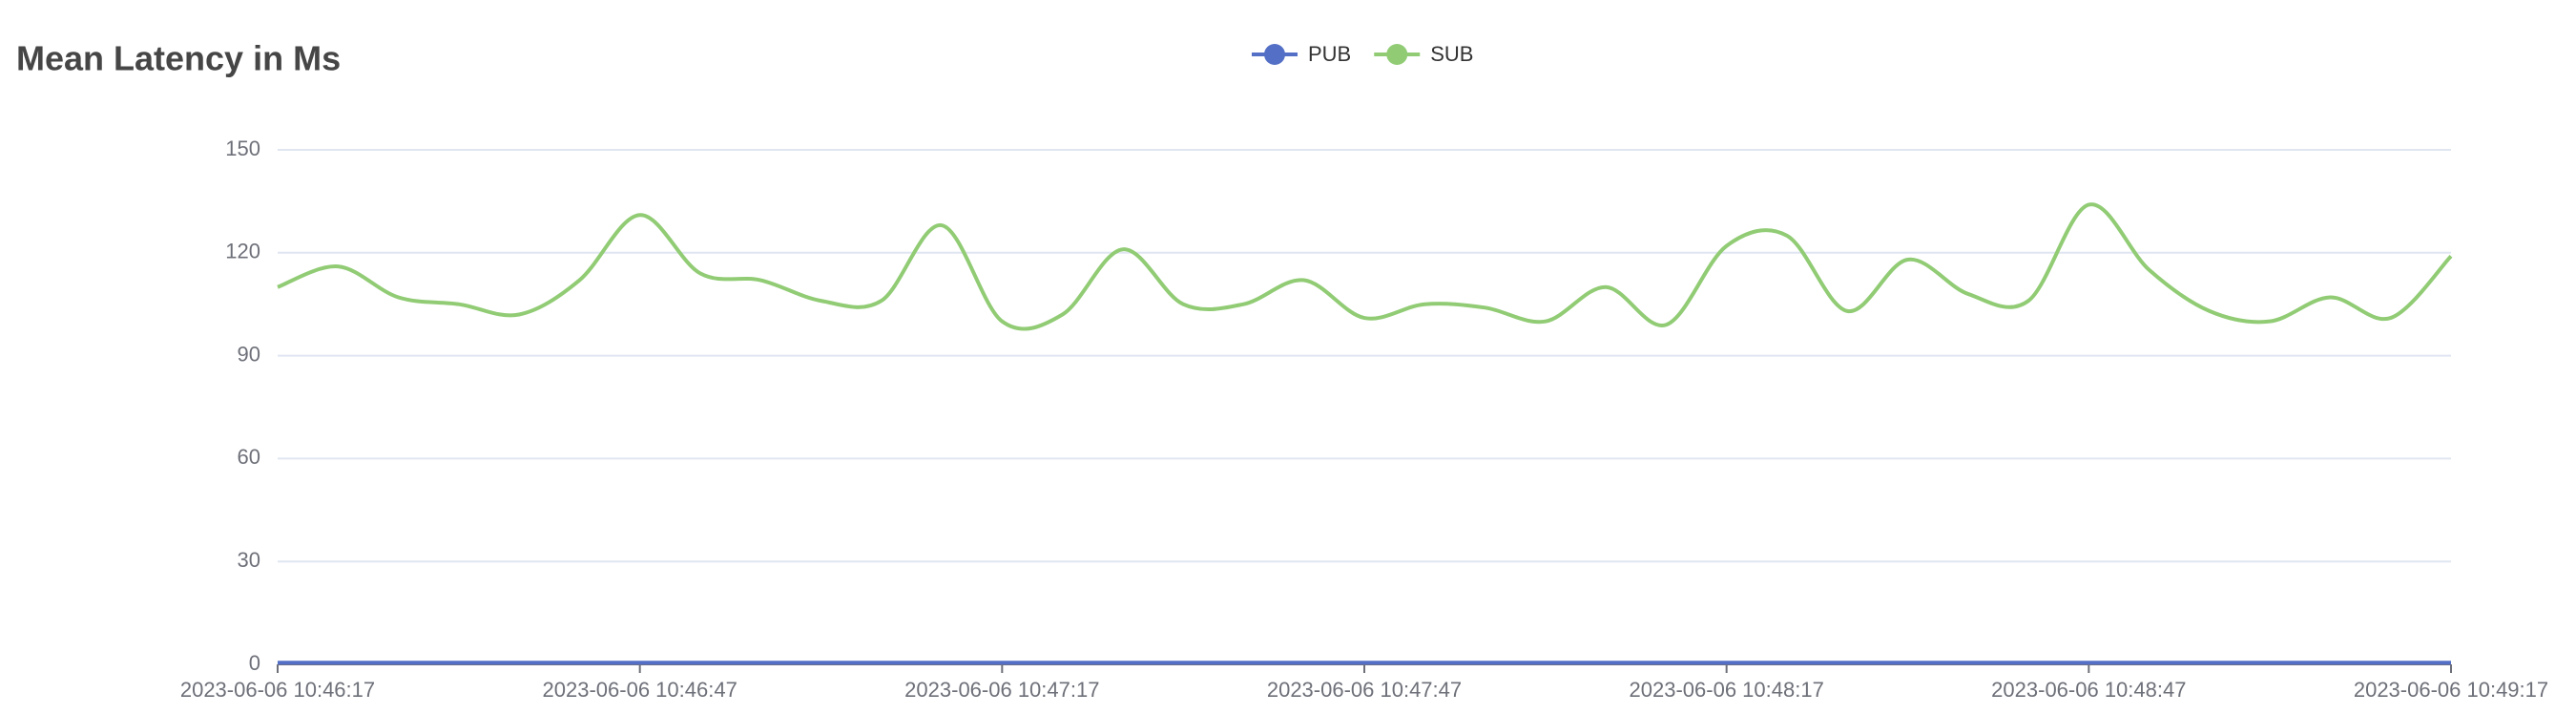 The image size is (2576, 714). Describe the element at coordinates (1001, 690) in the screenshot. I see `x-tick-label: 2023-06-06 10:47:17` at that location.